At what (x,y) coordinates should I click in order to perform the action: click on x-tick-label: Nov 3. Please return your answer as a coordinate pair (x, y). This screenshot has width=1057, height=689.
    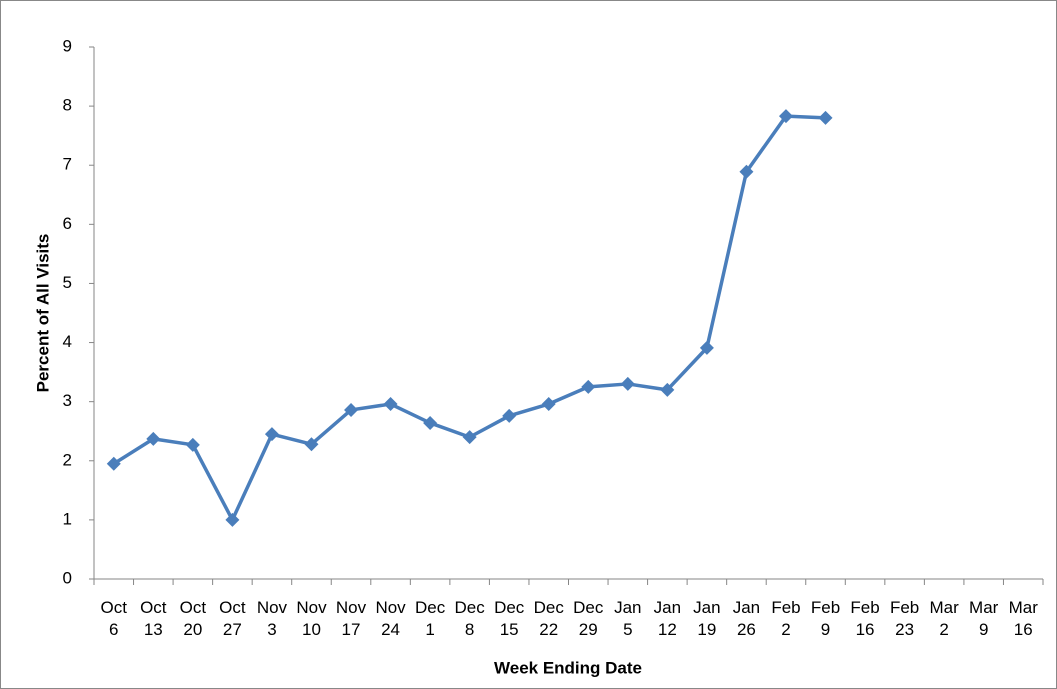
    Looking at the image, I should click on (272, 618).